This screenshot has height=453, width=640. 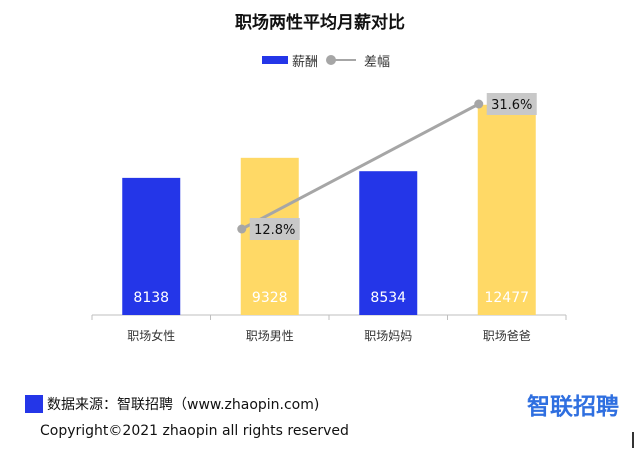 What do you see at coordinates (506, 298) in the screenshot?
I see `bar-value-label: 12477` at bounding box center [506, 298].